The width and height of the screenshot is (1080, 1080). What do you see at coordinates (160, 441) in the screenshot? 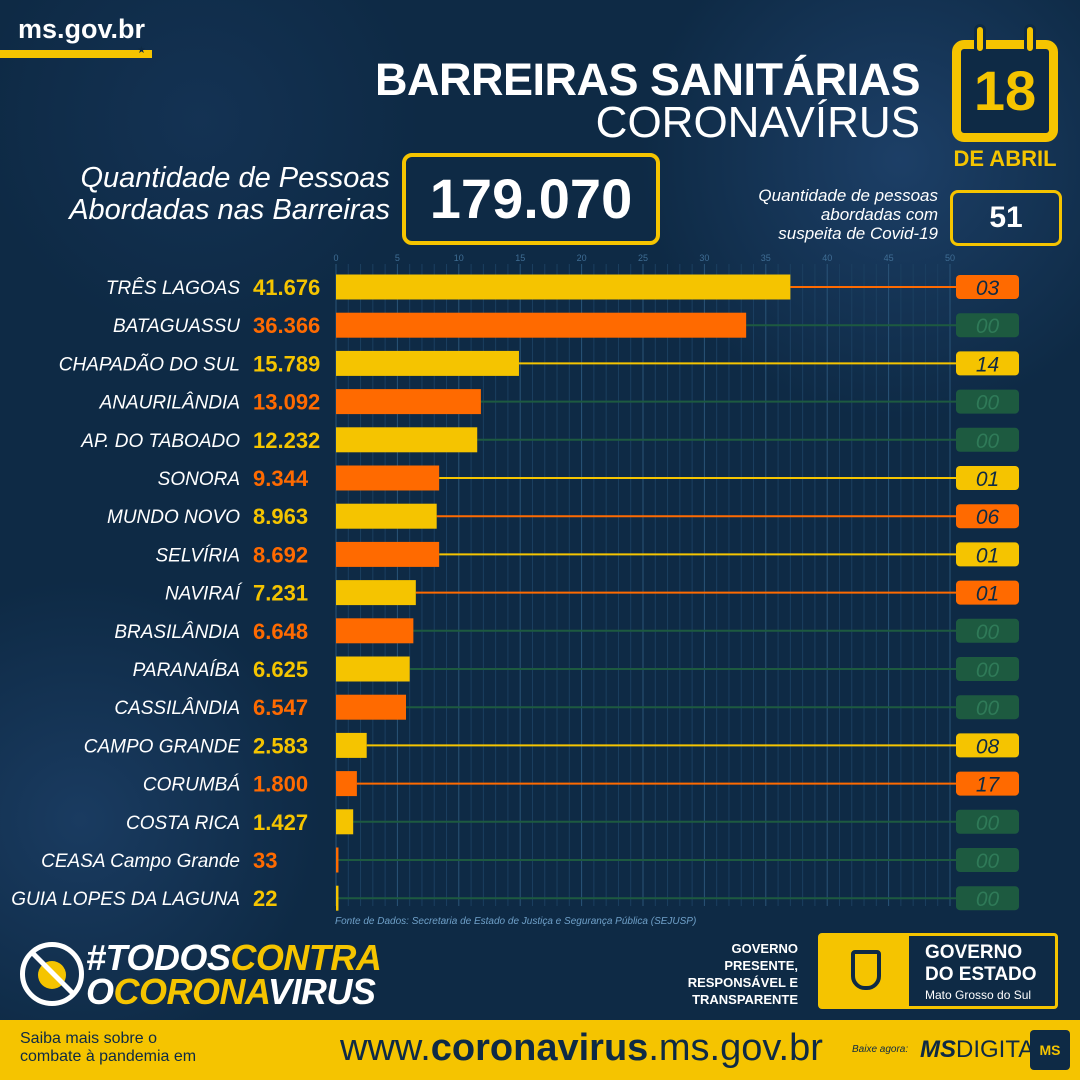
I see `category-label: AP. DO TABOADO` at bounding box center [160, 441].